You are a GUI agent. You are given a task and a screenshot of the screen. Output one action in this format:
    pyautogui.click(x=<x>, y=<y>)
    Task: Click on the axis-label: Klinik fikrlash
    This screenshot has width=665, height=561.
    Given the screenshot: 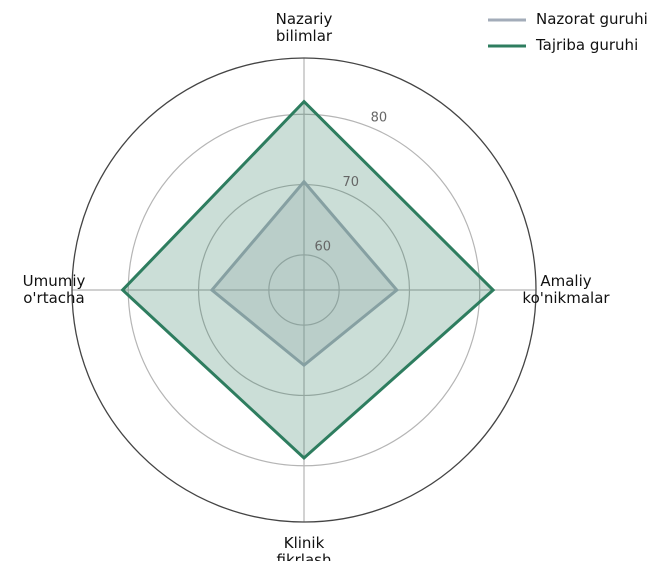 What is the action you would take?
    pyautogui.click(x=304, y=547)
    